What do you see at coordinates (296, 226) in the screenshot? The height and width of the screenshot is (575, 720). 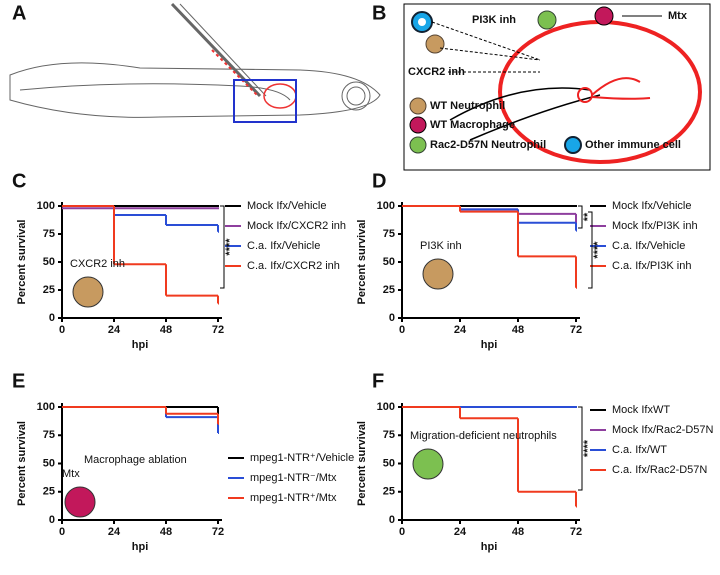 I see `legend-label: Mock Ifx/CXCR2 inh` at bounding box center [296, 226].